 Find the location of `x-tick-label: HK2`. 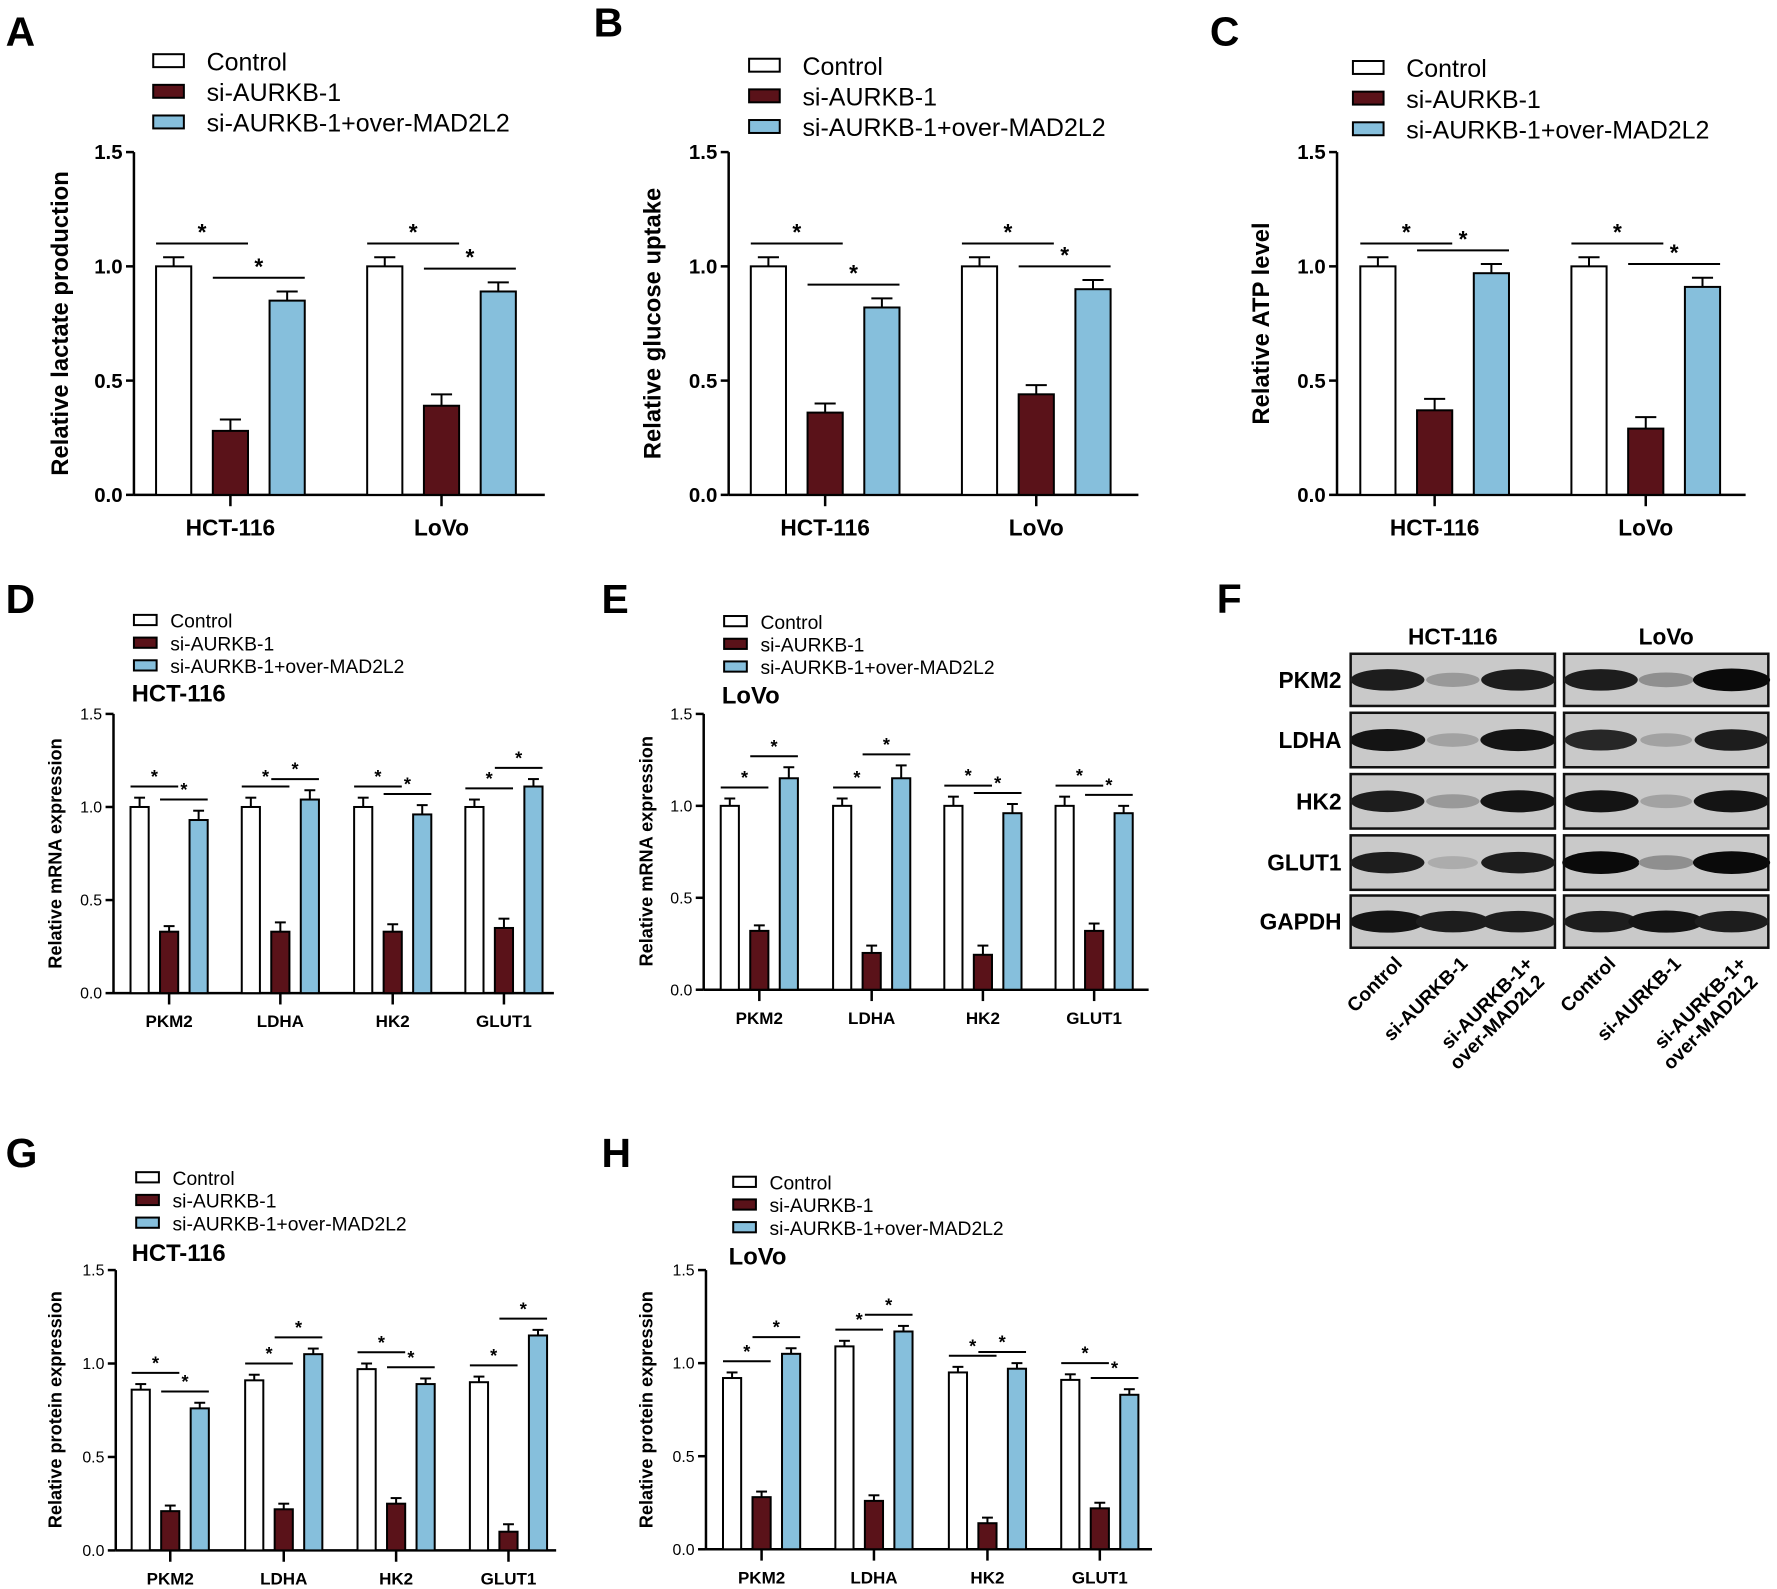

x-tick-label: HK2 is located at coordinates (396, 1578).